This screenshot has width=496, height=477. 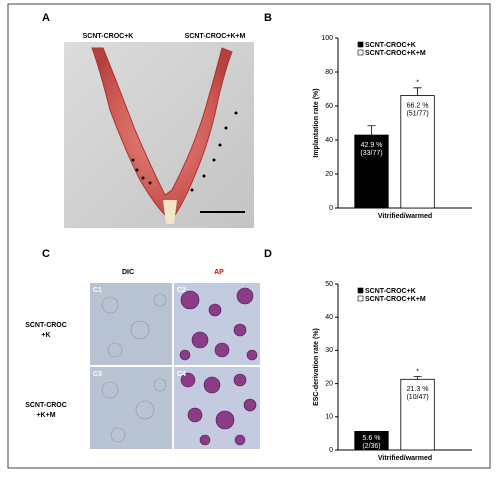 I want to click on value-label: 5.6 %, so click(x=372, y=438).